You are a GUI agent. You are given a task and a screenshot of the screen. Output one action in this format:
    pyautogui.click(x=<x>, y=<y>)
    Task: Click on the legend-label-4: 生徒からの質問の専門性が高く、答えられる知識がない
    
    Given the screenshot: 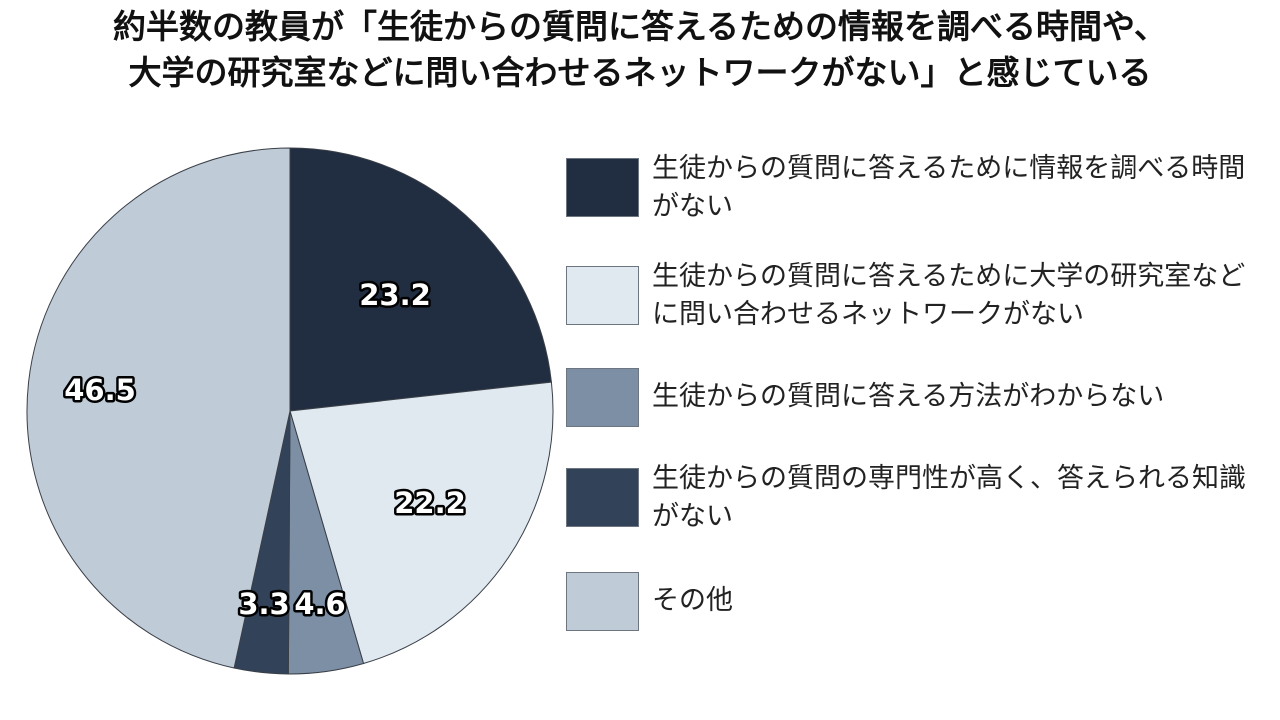 What is the action you would take?
    pyautogui.click(x=949, y=497)
    